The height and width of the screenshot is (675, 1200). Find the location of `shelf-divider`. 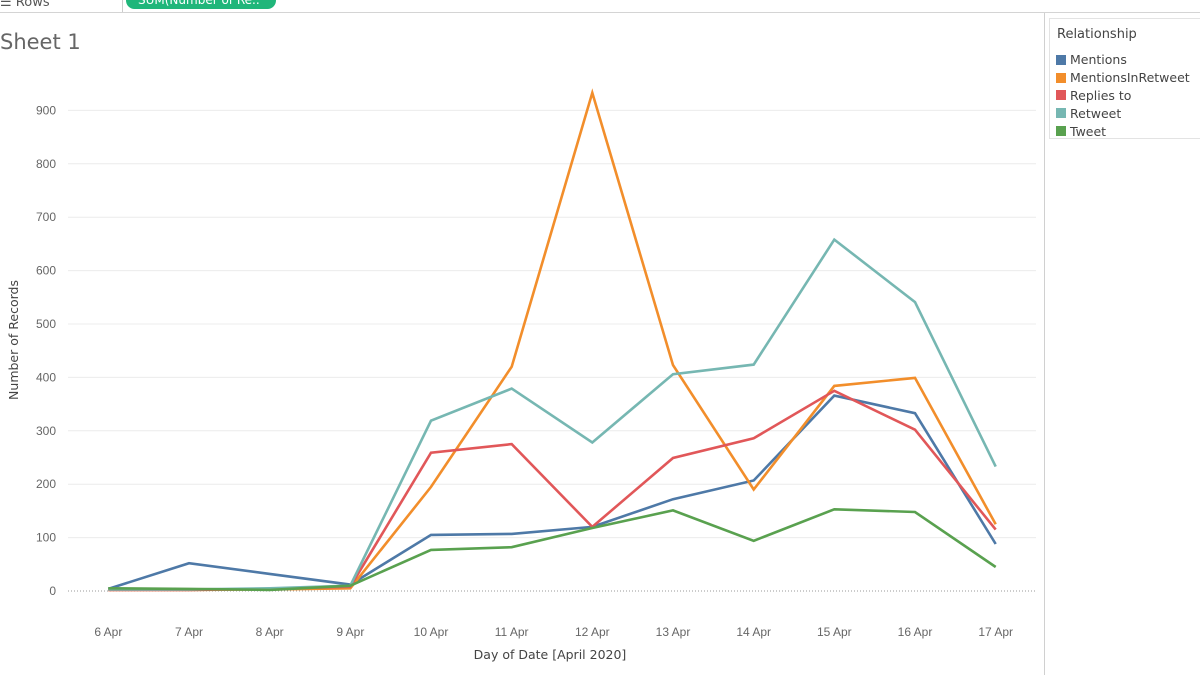

shelf-divider is located at coordinates (122, 6).